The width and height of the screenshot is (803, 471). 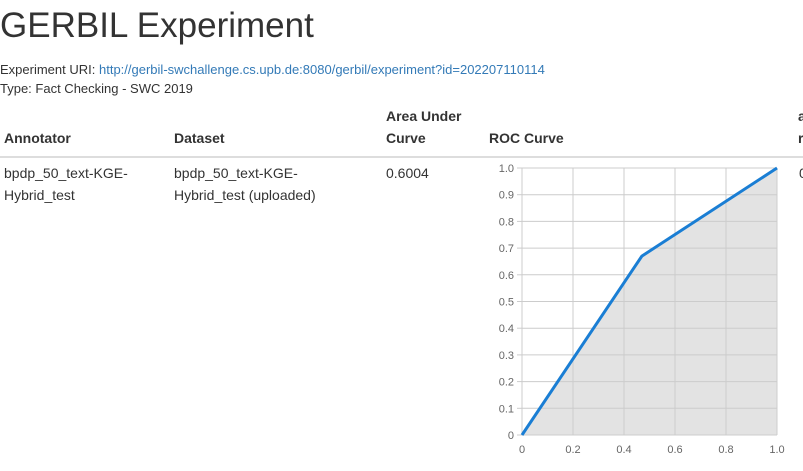 What do you see at coordinates (245, 195) in the screenshot?
I see `cell-dataset-line2: Hybrid_test (uploaded)` at bounding box center [245, 195].